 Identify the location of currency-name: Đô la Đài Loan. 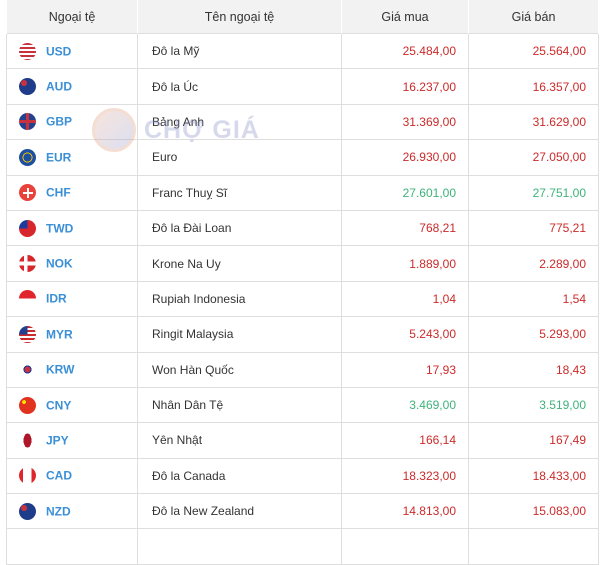
(239, 228).